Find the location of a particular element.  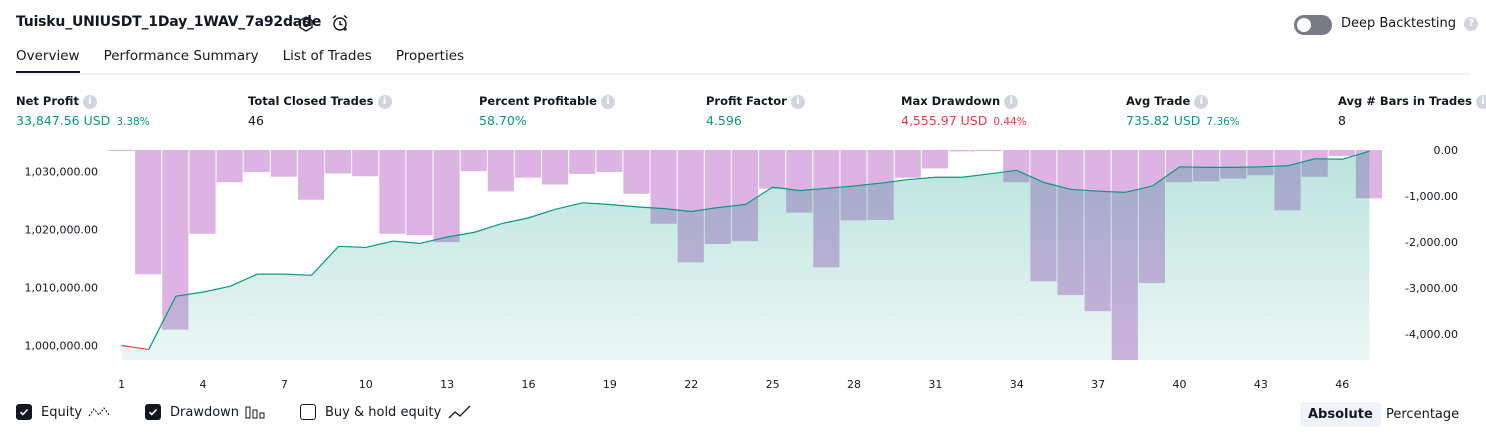

metric-value: 4.596 is located at coordinates (724, 120).